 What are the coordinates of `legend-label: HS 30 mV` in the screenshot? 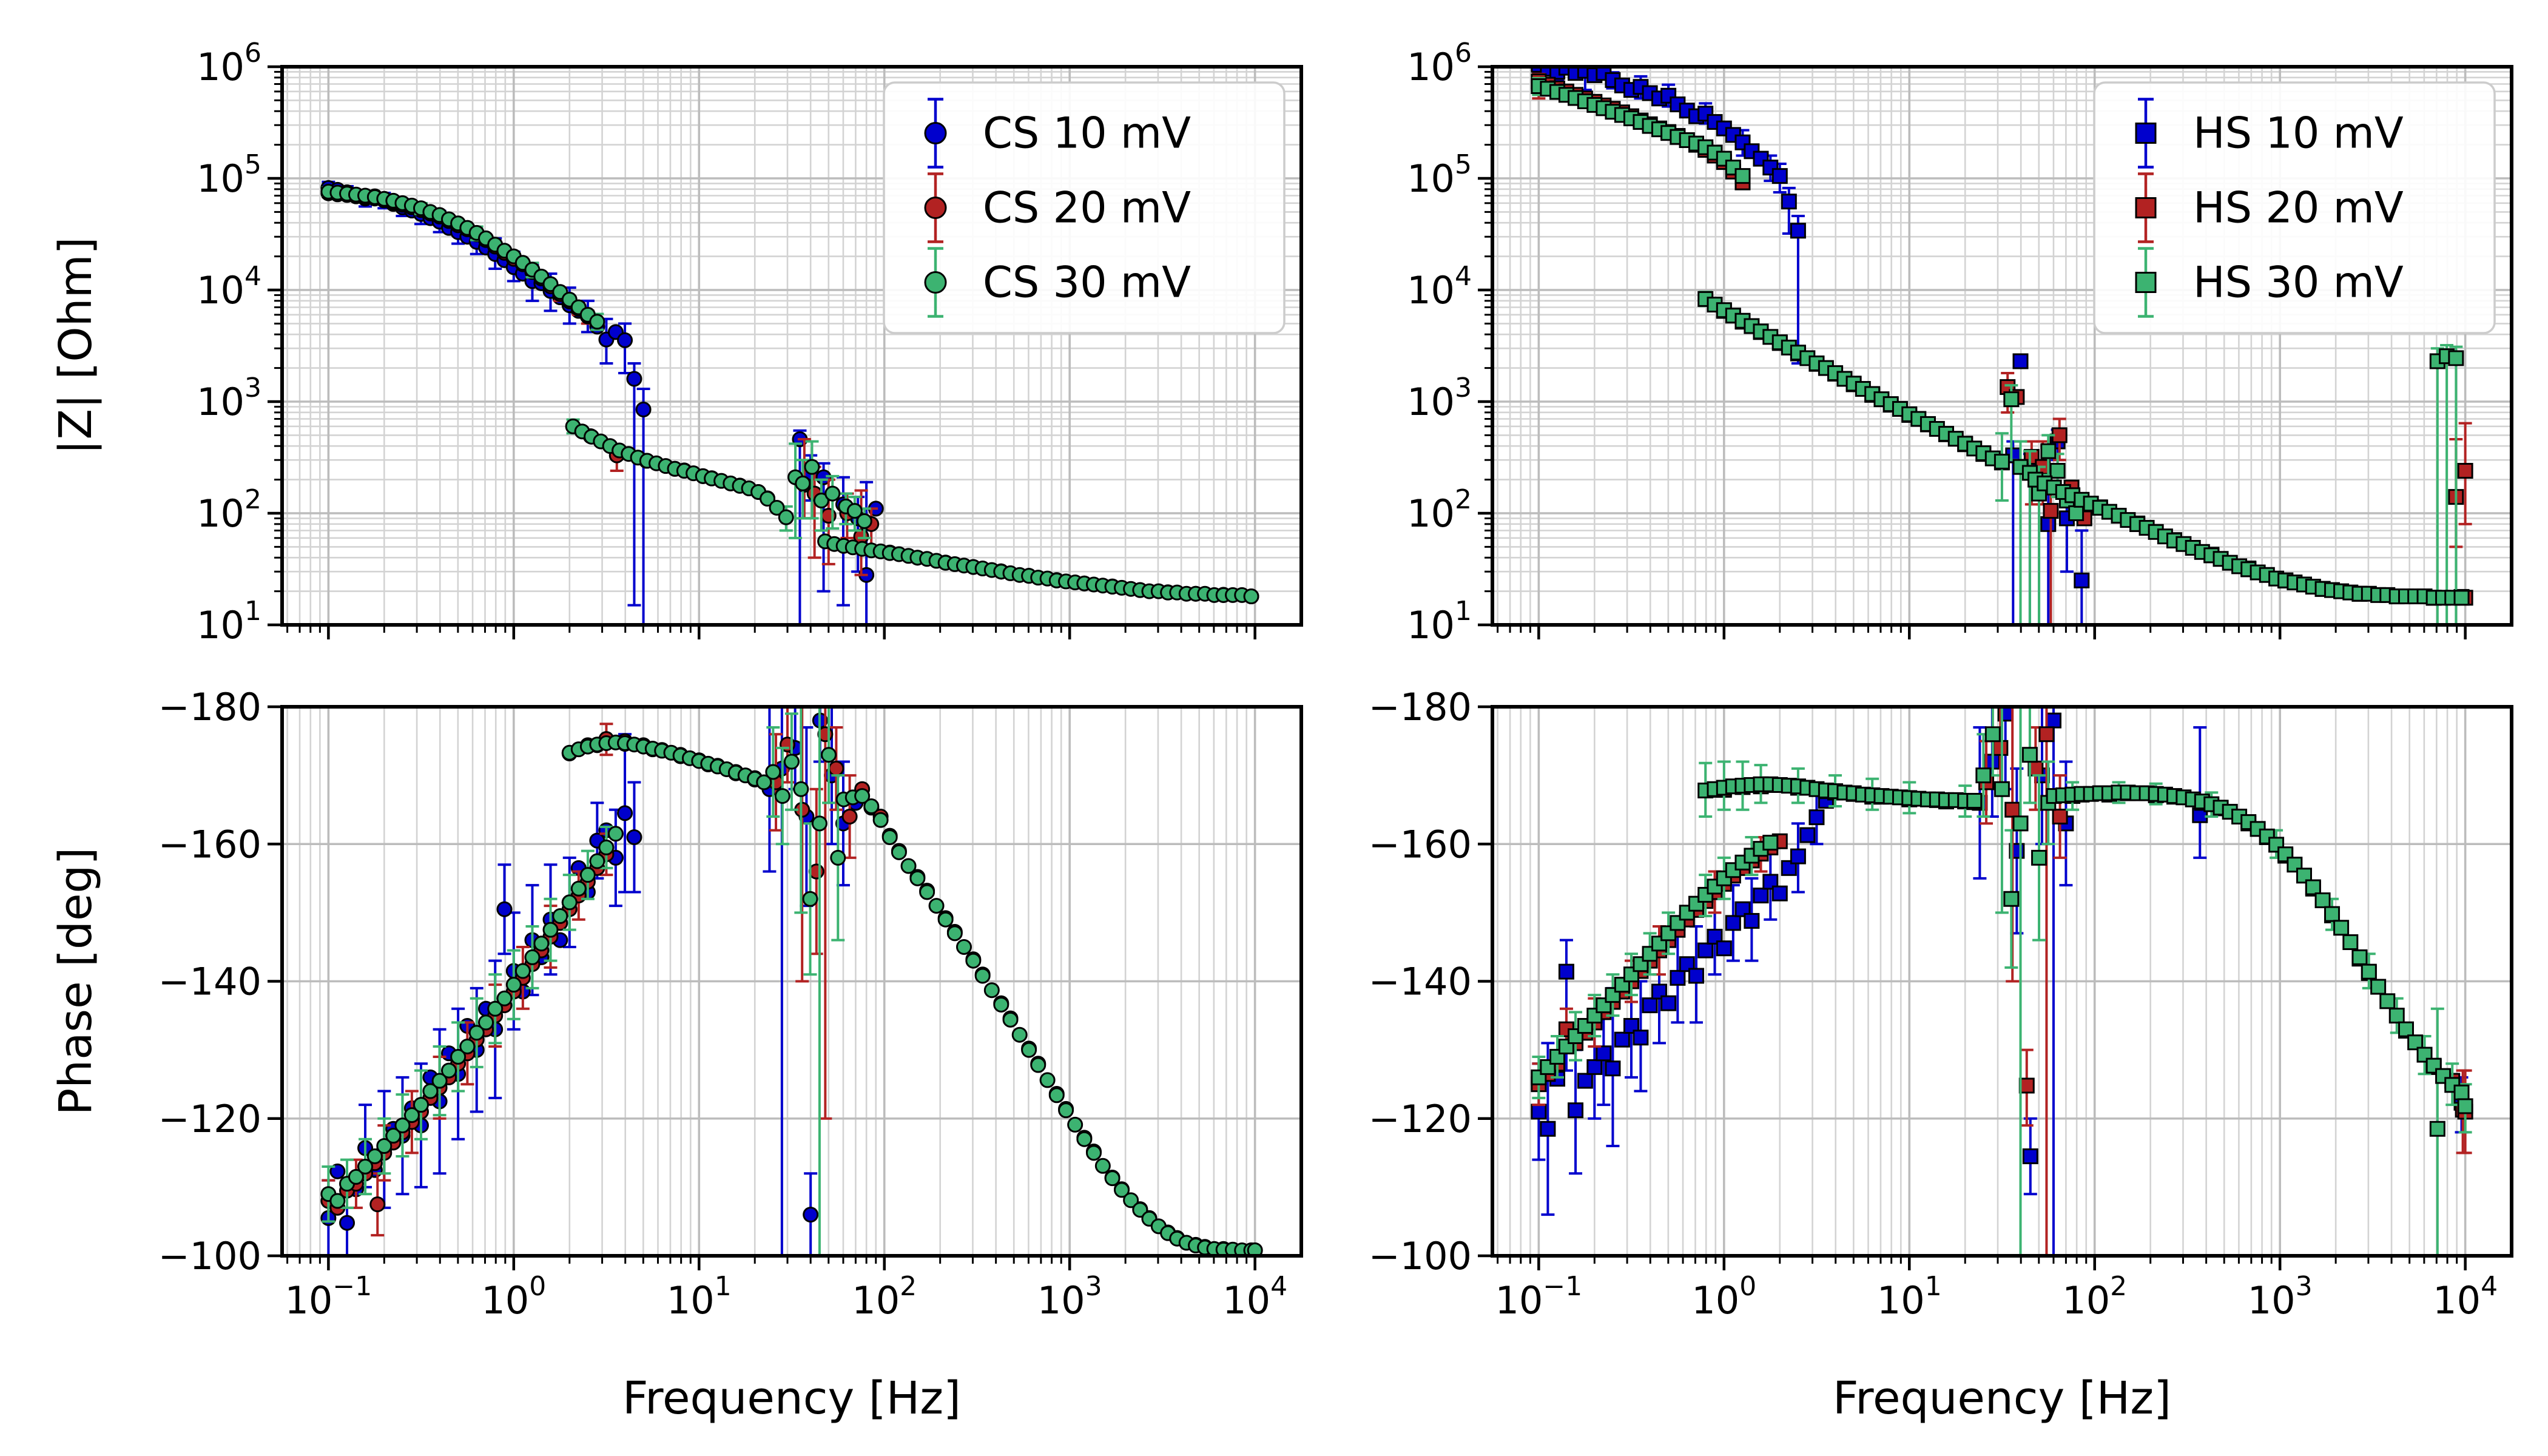 It's located at (2298, 283).